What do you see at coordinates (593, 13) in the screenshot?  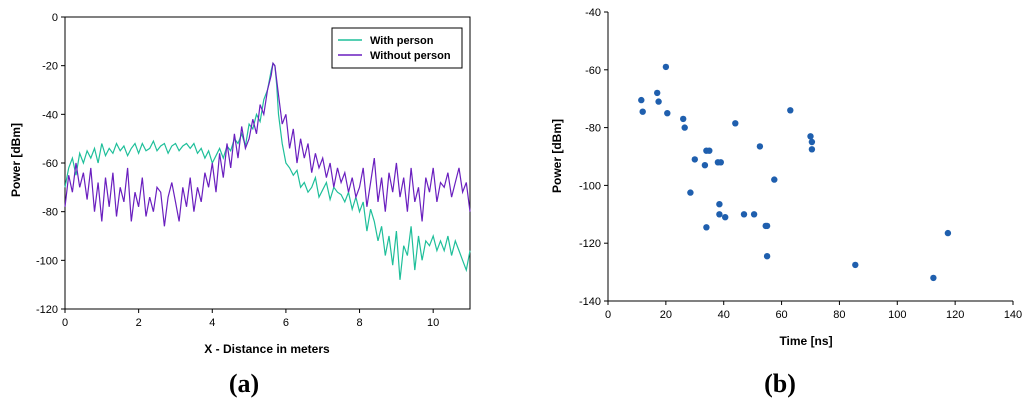 I see `chart-b-y-tick-label: -40` at bounding box center [593, 13].